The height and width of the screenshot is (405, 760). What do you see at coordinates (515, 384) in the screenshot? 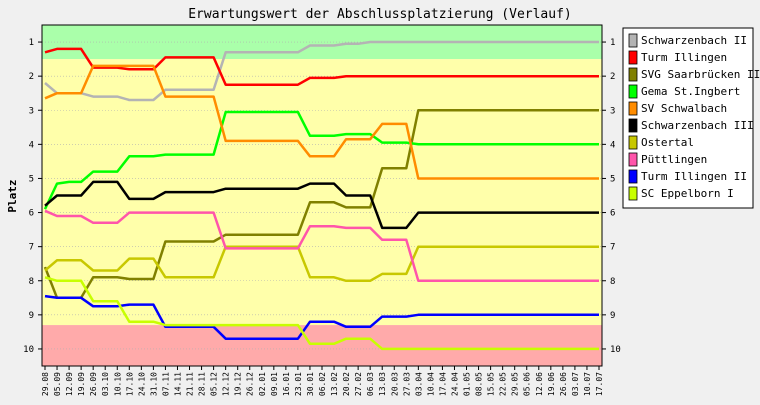
I see `xtick-label-39: 29.05` at bounding box center [515, 384].